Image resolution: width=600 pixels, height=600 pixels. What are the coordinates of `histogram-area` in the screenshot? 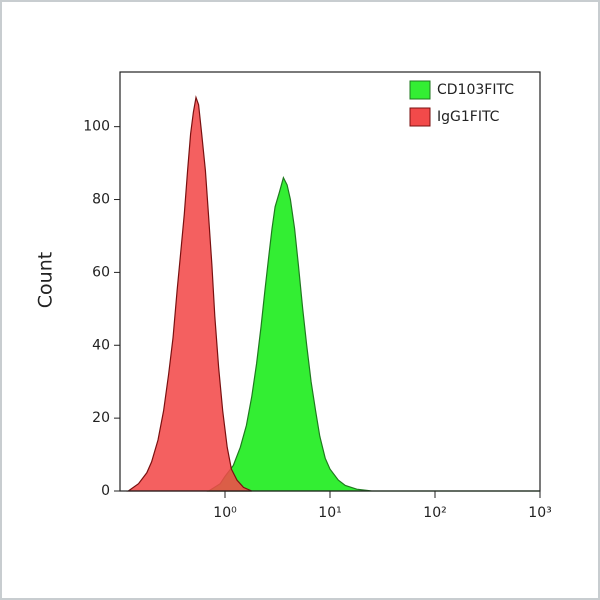 It's located at (189, 293).